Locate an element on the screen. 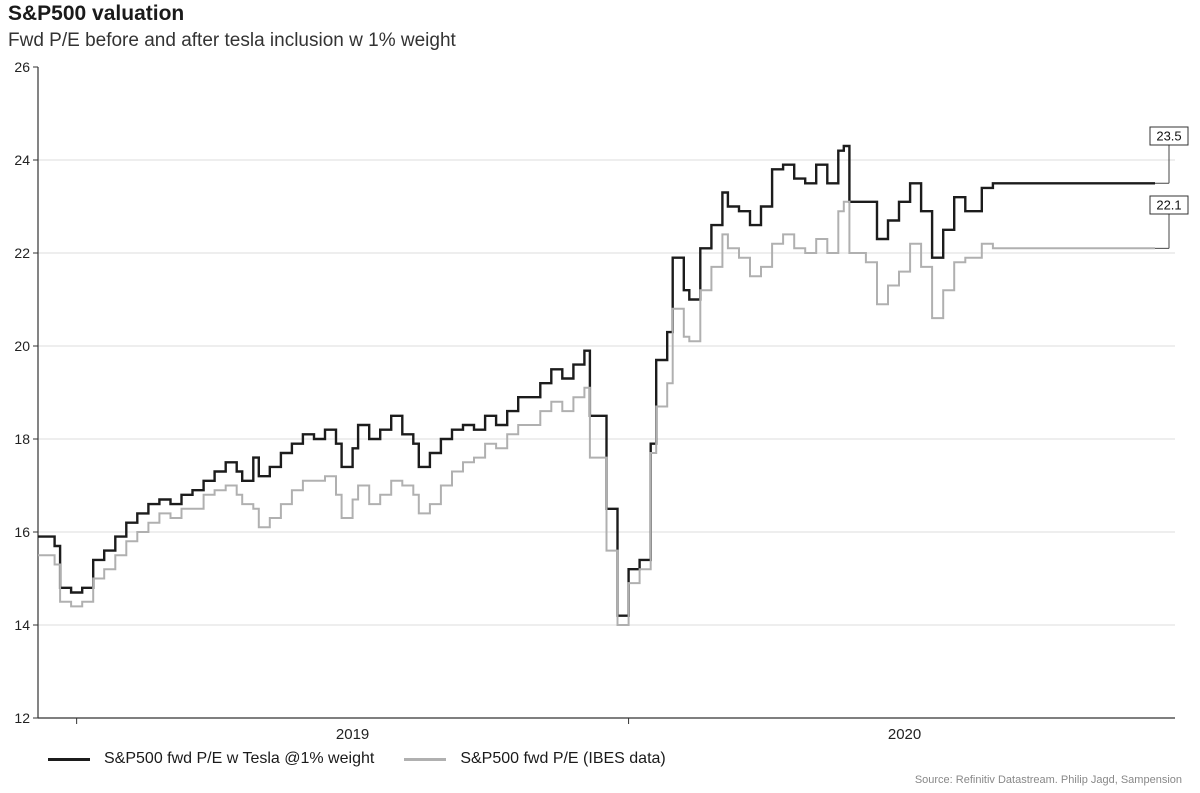  legend-item-tesla: S&P500 fwd P/E w Tesla @1% weight is located at coordinates (211, 759).